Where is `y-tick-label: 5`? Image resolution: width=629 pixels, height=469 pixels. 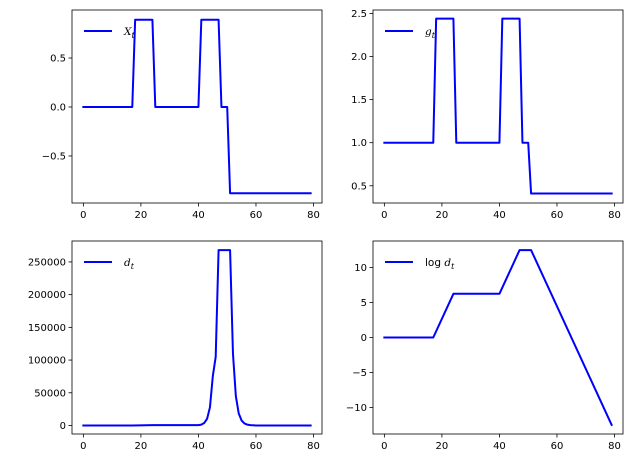
y-tick-label: 5 is located at coordinates (364, 303).